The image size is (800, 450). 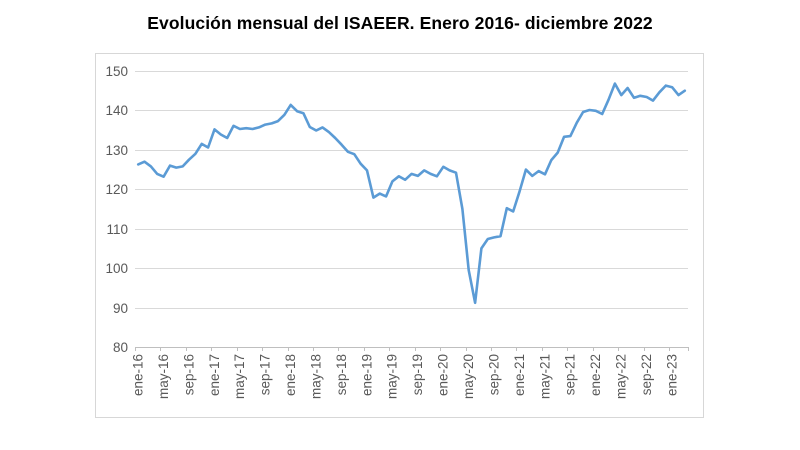 What do you see at coordinates (138, 375) in the screenshot?
I see `x-axis-label: ene-16` at bounding box center [138, 375].